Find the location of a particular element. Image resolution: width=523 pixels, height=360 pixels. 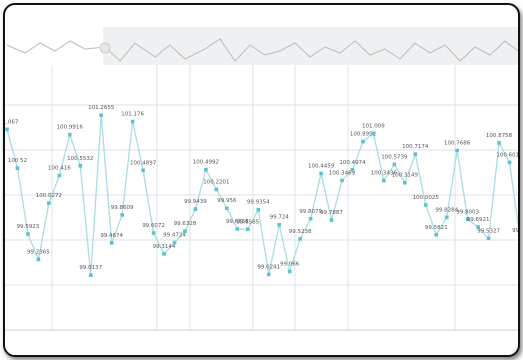

data-label: 100.5739 is located at coordinates (394, 157).